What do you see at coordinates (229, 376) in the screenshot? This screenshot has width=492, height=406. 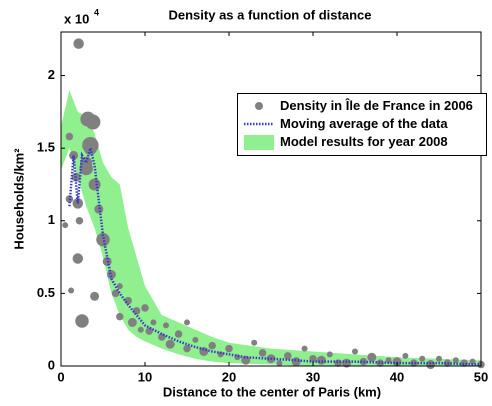 I see `x-tick-label: 20` at bounding box center [229, 376].